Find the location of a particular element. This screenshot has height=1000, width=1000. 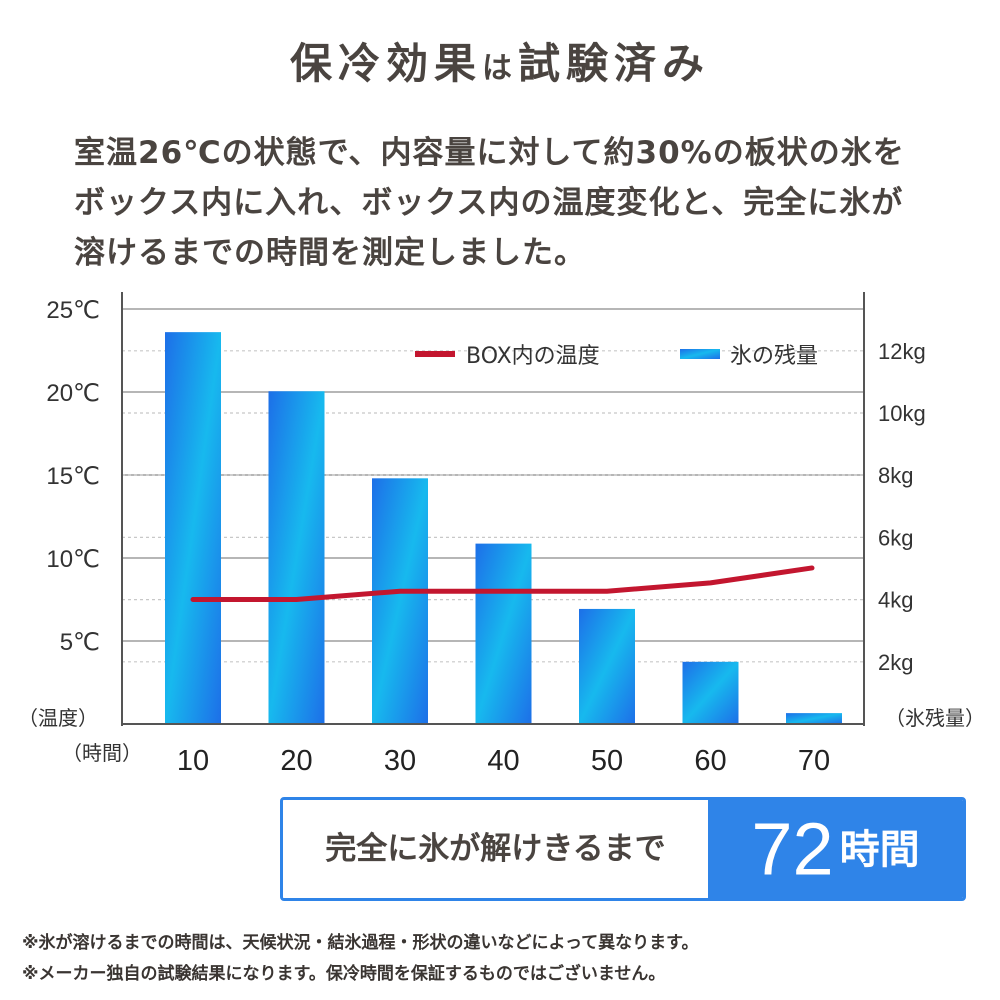

left-tick-label: 25℃ is located at coordinates (73, 310).